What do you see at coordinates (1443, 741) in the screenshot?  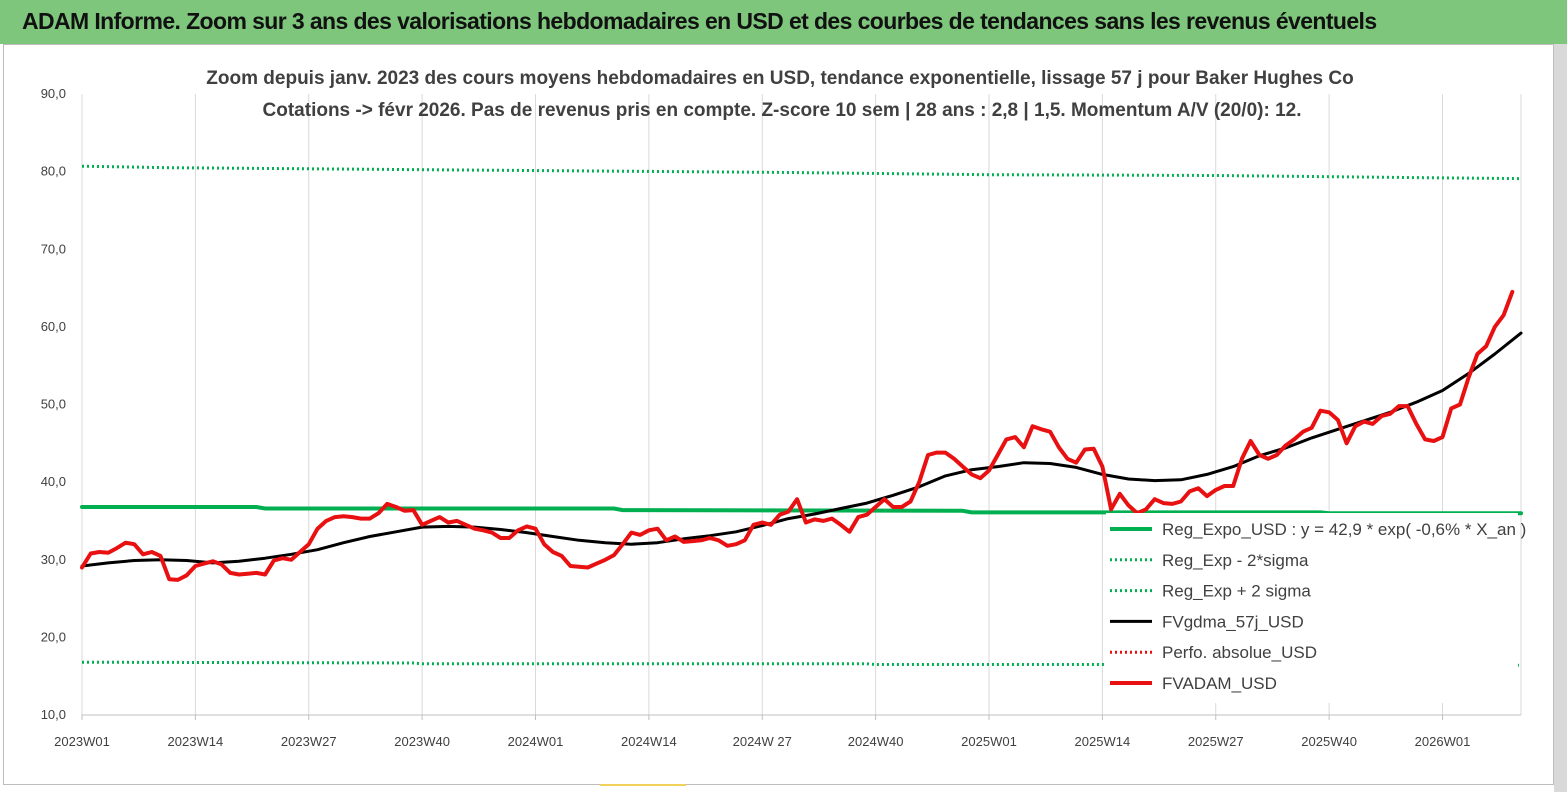 I see `x-tick-label: 2026W01` at bounding box center [1443, 741].